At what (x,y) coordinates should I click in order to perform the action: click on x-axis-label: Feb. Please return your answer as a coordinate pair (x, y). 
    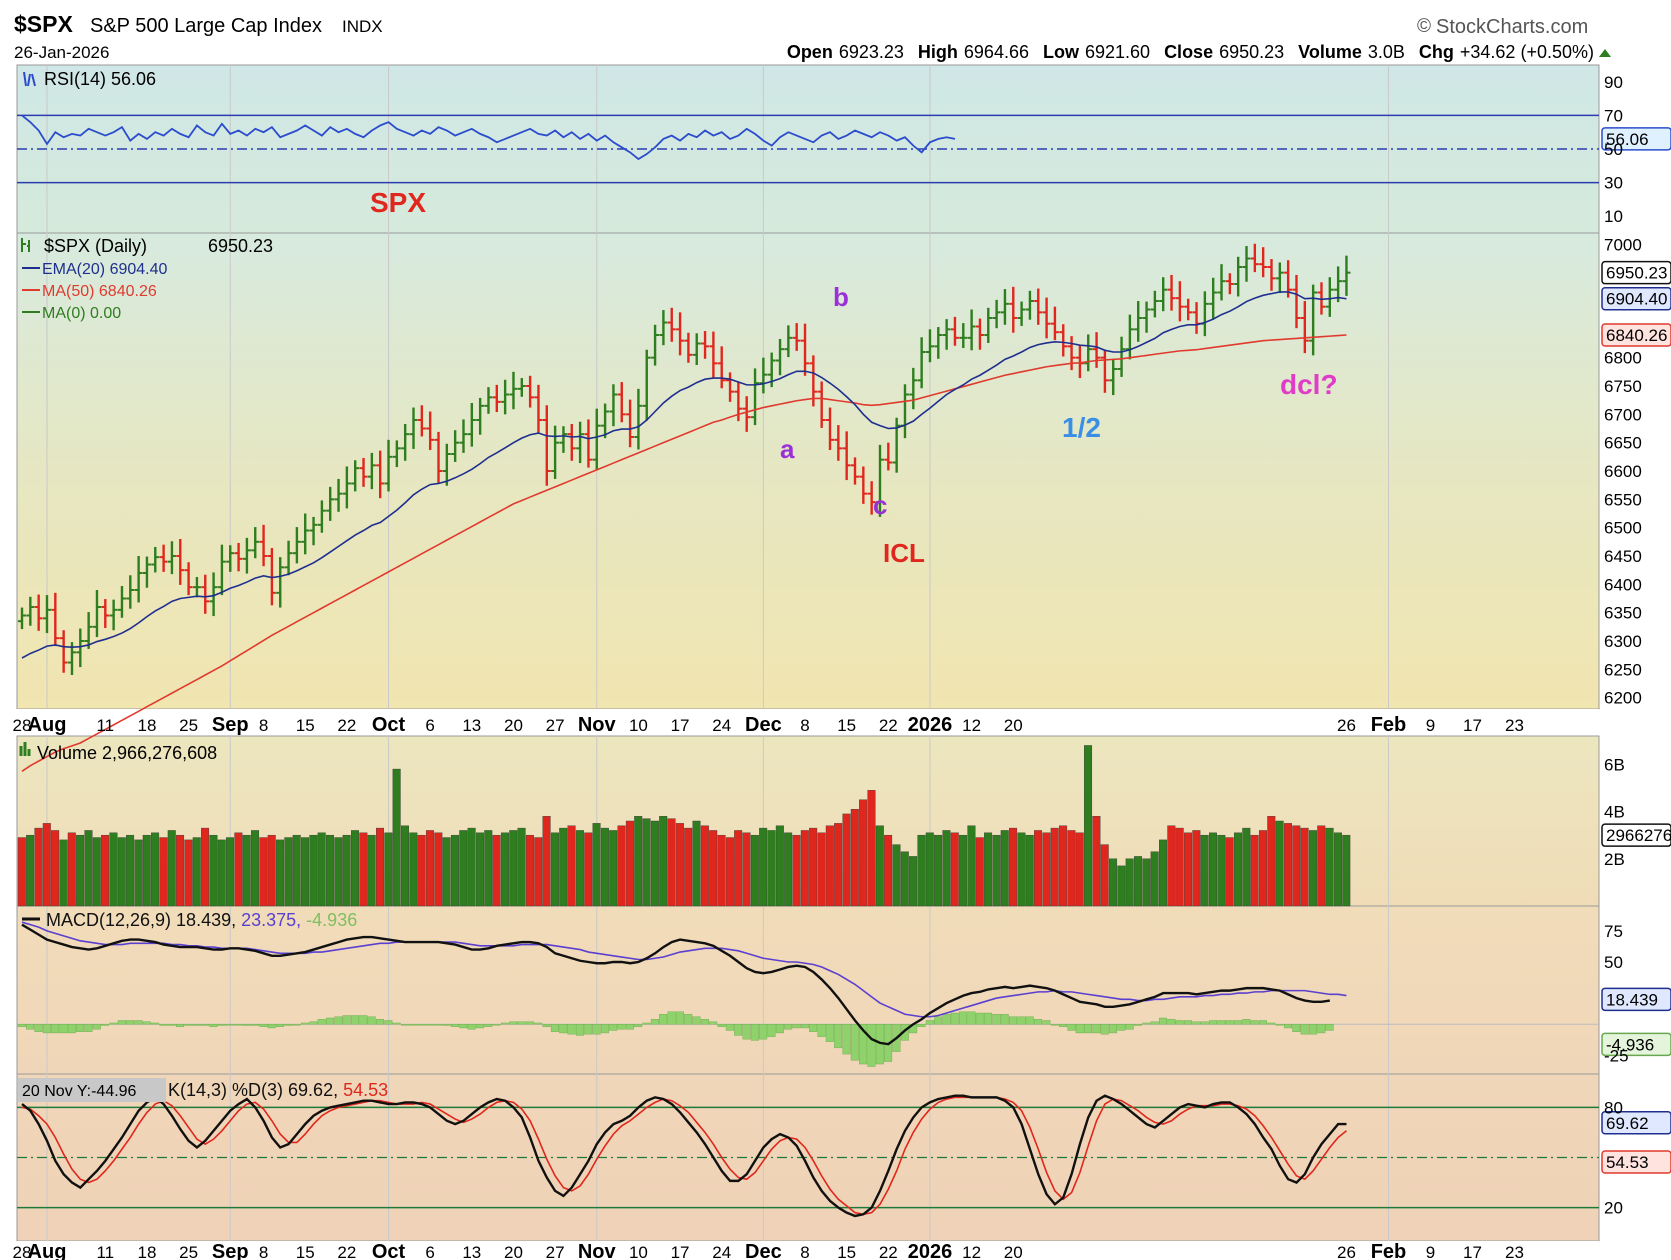
    Looking at the image, I should click on (1389, 725).